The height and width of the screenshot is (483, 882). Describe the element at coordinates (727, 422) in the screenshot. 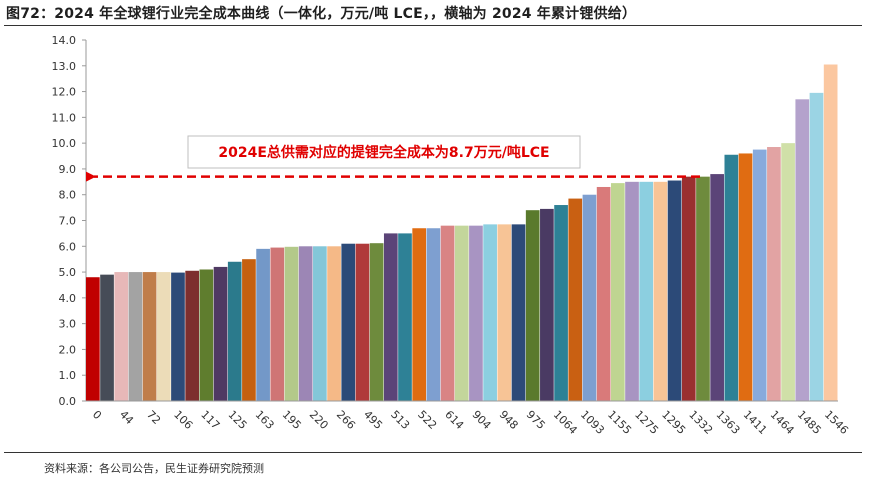

I see `x-tick-label: 1363` at that location.